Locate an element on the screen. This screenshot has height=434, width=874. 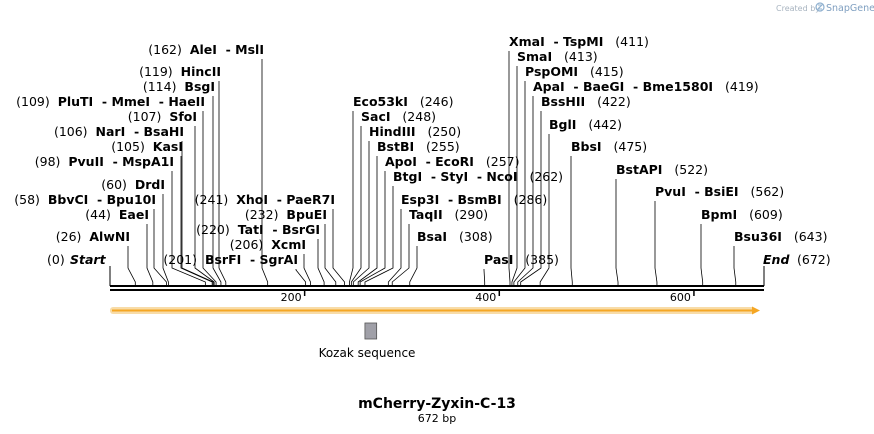
site-label-drdi: (60) DrdI is located at coordinates (133, 184).